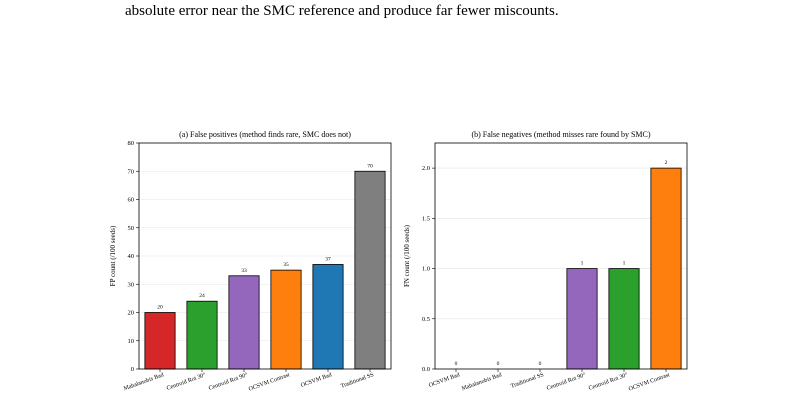 The height and width of the screenshot is (410, 799). I want to click on bar-value-label: 35, so click(286, 265).